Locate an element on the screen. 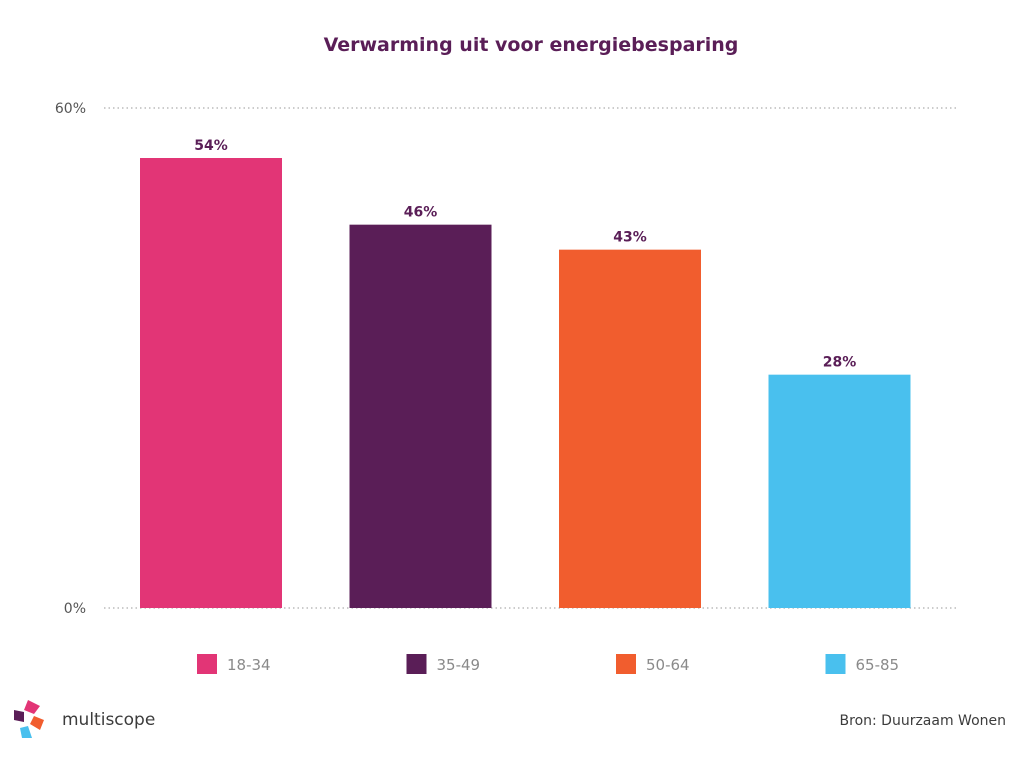 Image resolution: width=1024 pixels, height=780 pixels. y-tick-label: 60% is located at coordinates (70, 109).